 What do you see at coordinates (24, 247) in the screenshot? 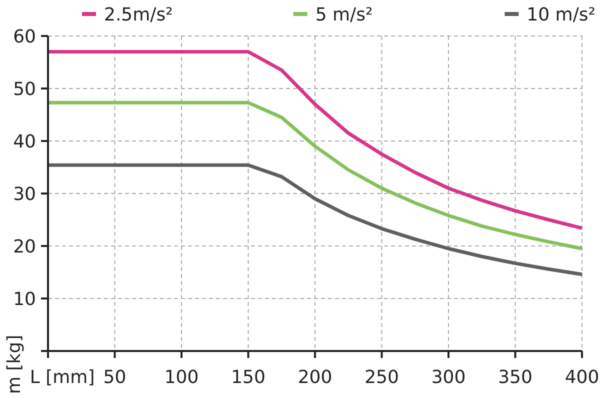
I see `y-tick-label: 20` at bounding box center [24, 247].